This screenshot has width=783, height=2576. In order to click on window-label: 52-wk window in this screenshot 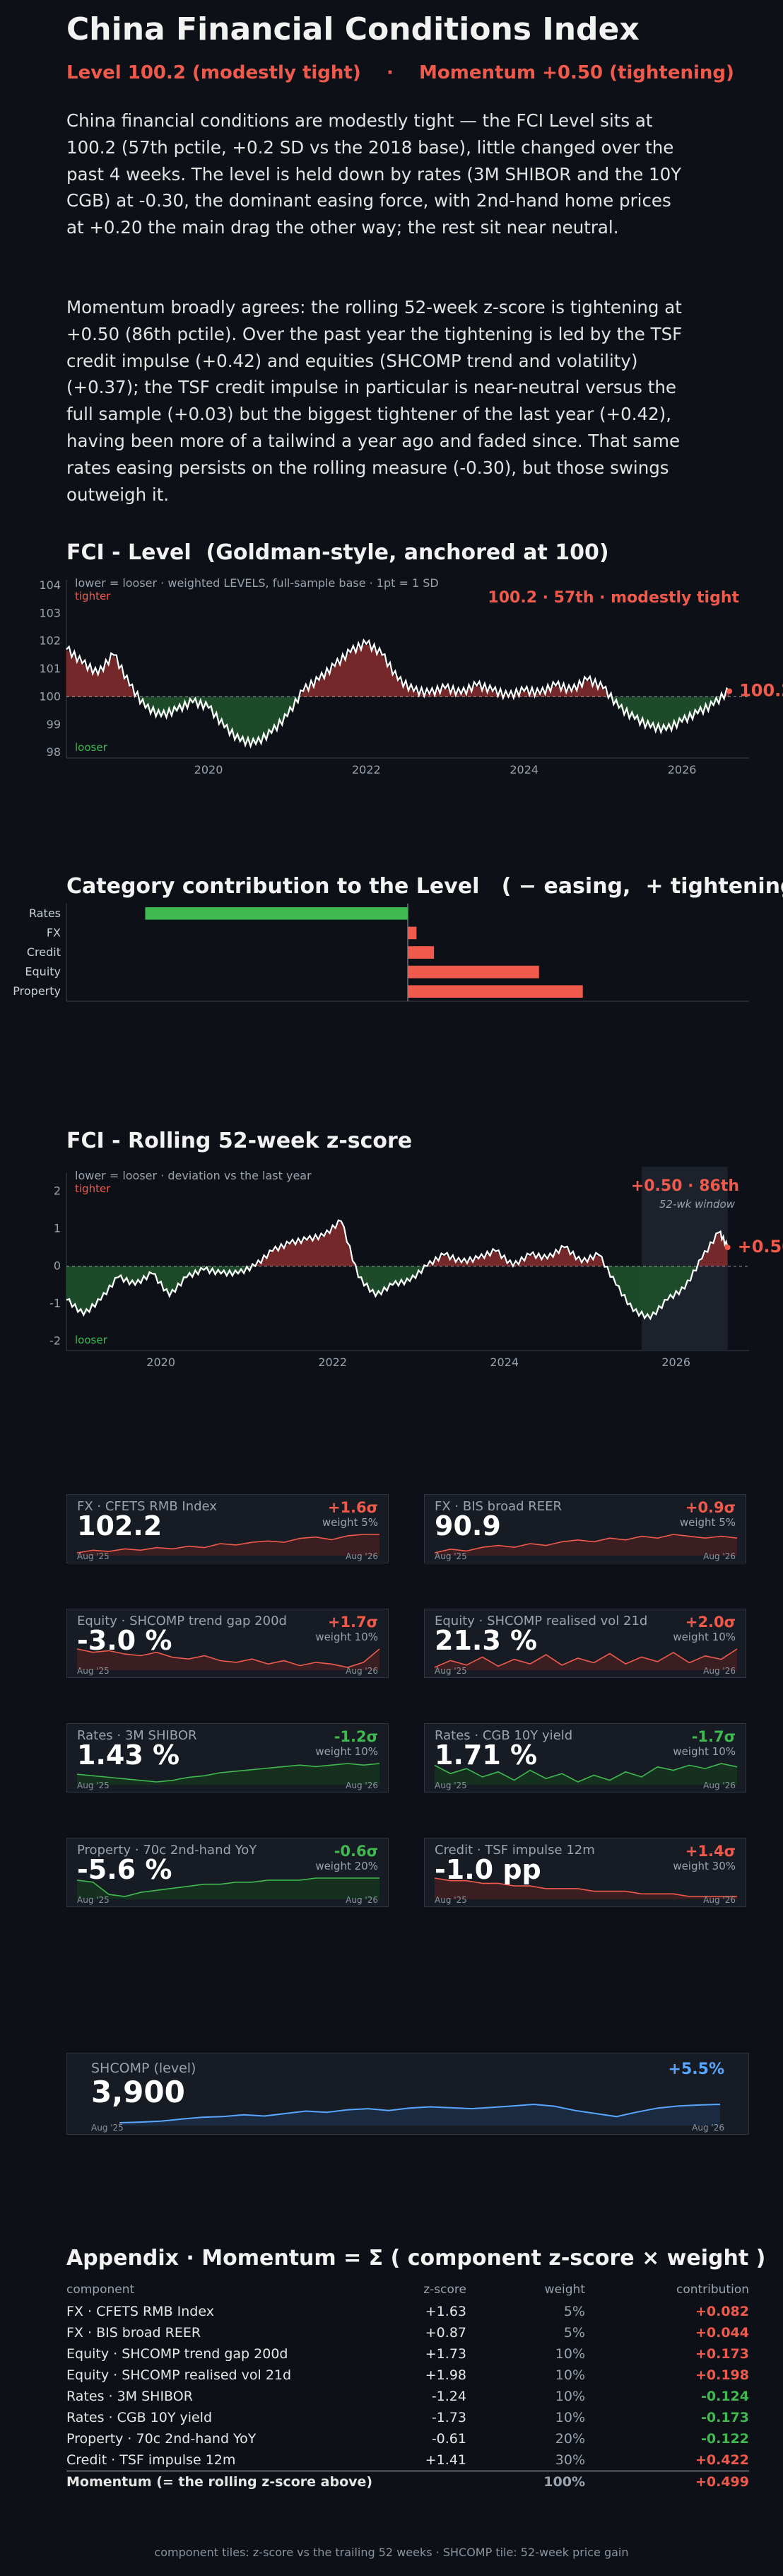, I will do `click(698, 1204)`.